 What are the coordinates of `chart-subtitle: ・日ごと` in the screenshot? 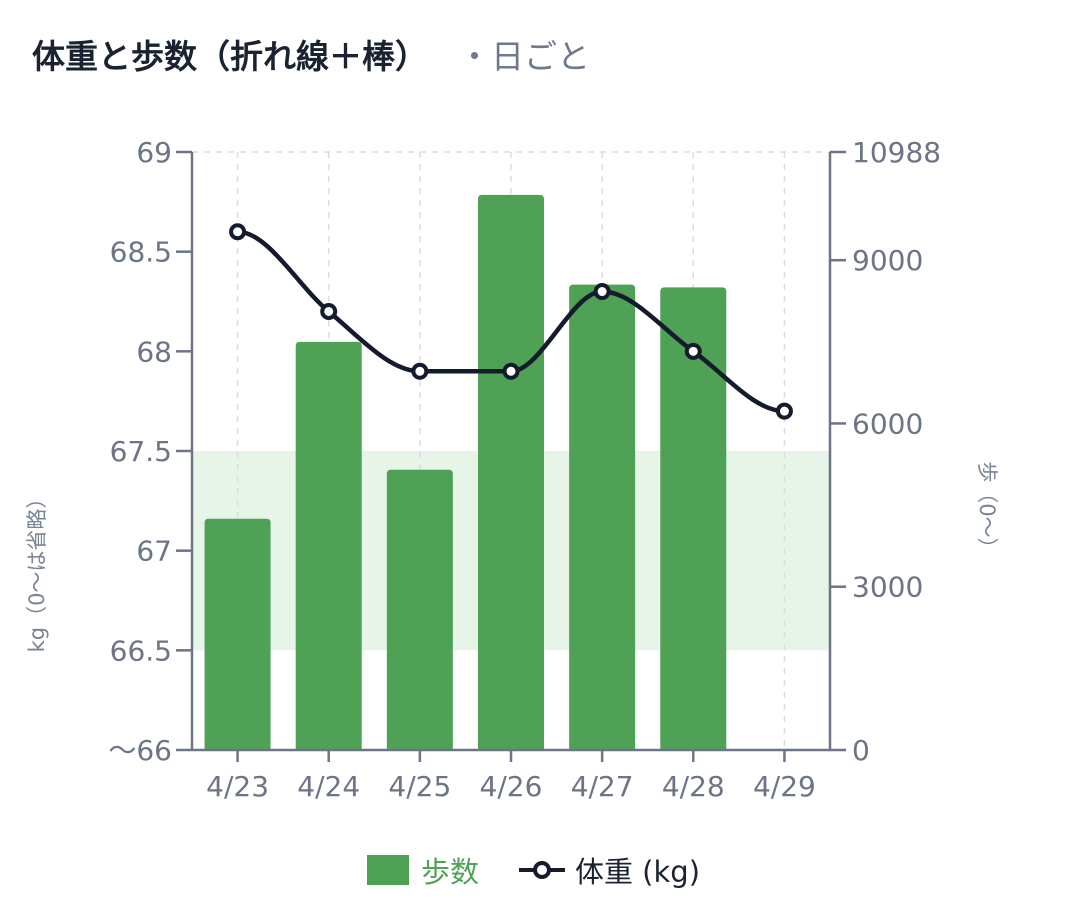 It's located at (524, 56).